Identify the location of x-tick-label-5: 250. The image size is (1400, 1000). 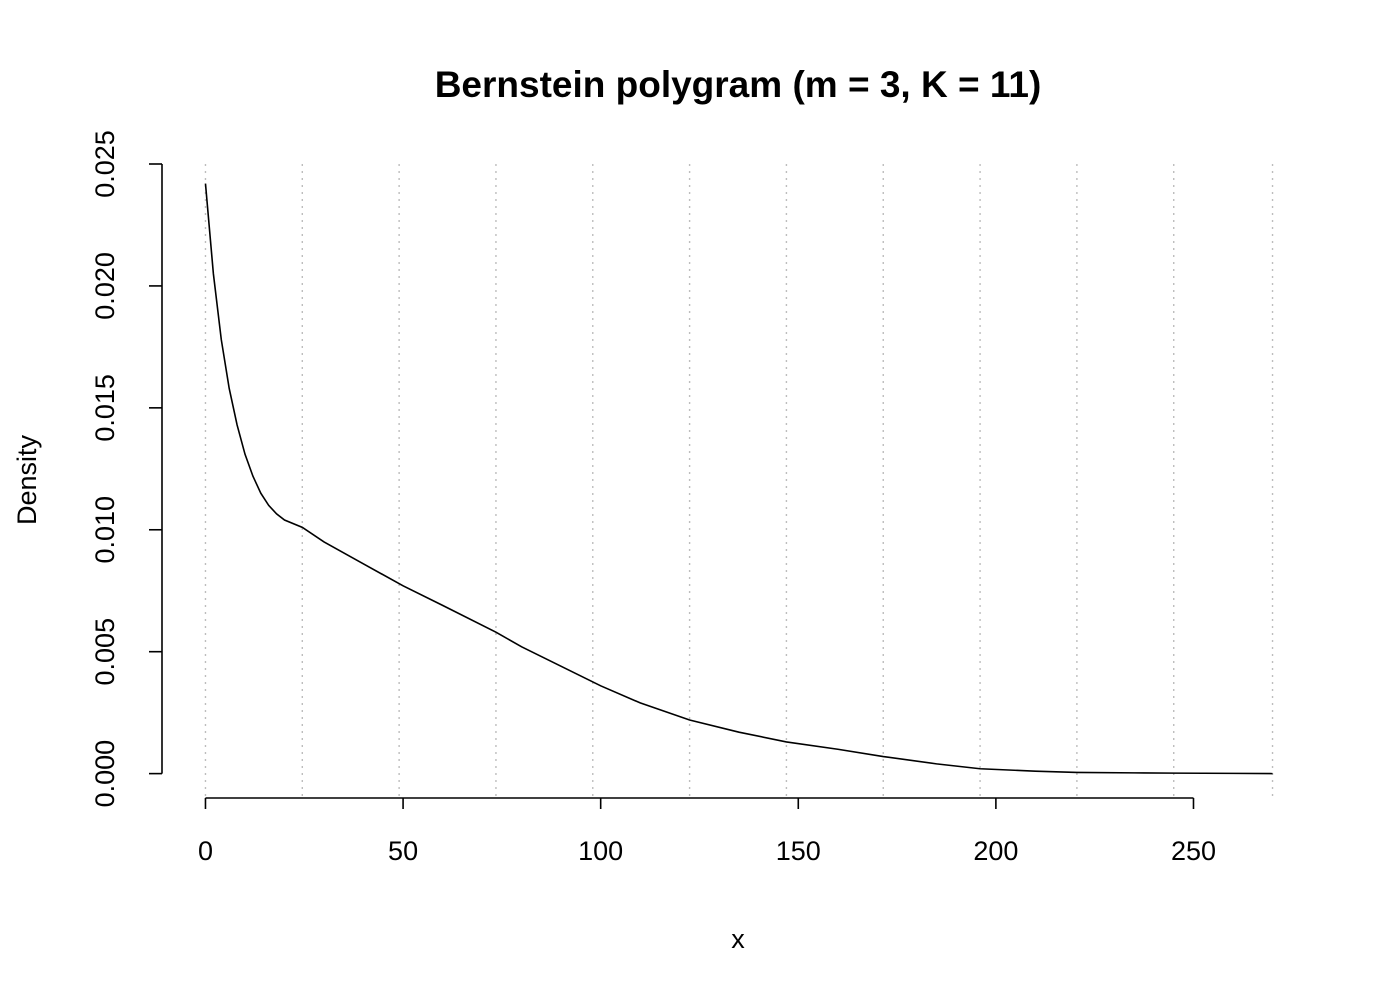
(1193, 851).